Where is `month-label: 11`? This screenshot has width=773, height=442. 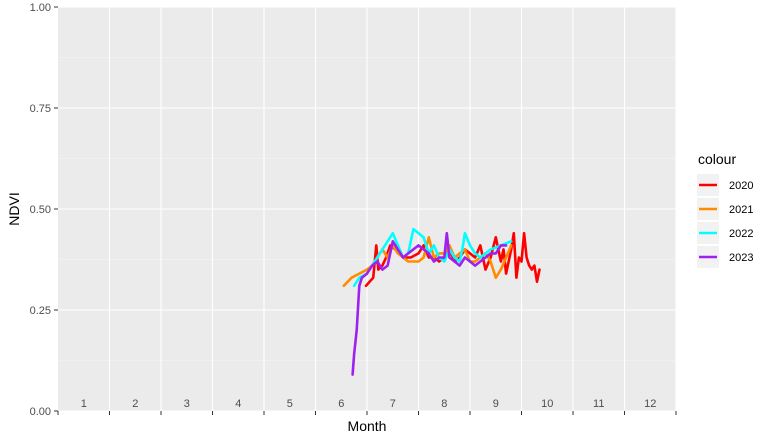
month-label: 11 is located at coordinates (598, 404).